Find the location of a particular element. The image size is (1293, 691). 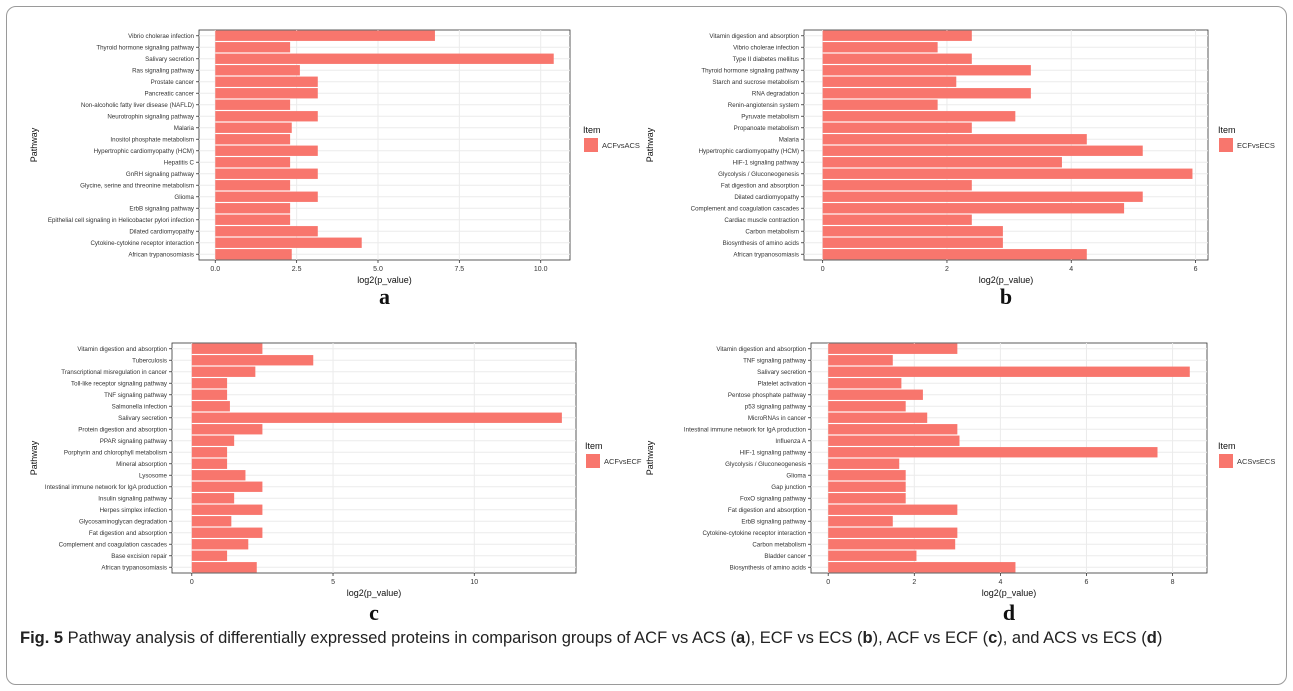

category-label: Biosynthesis of amino acids is located at coordinates (761, 243).